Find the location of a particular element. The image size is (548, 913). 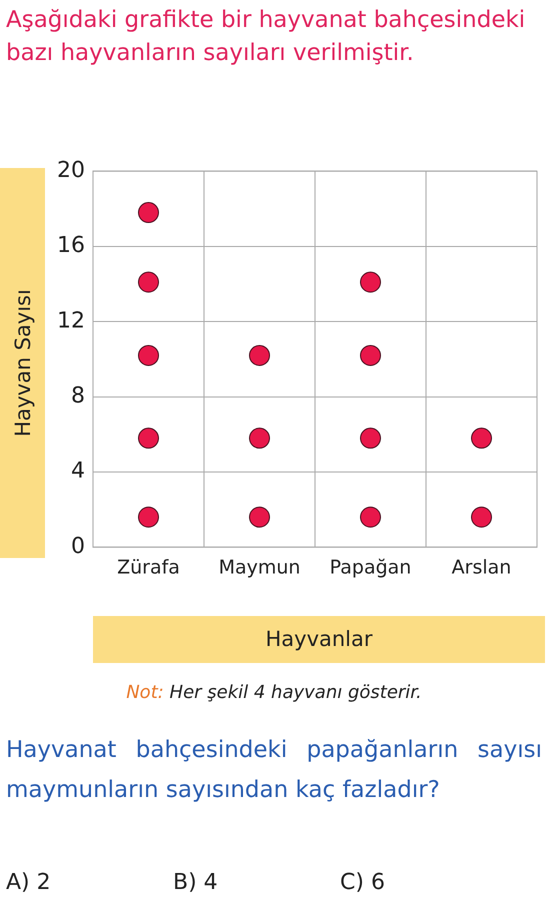

y-axis-title: Hayvan Sayısı is located at coordinates (22, 363).